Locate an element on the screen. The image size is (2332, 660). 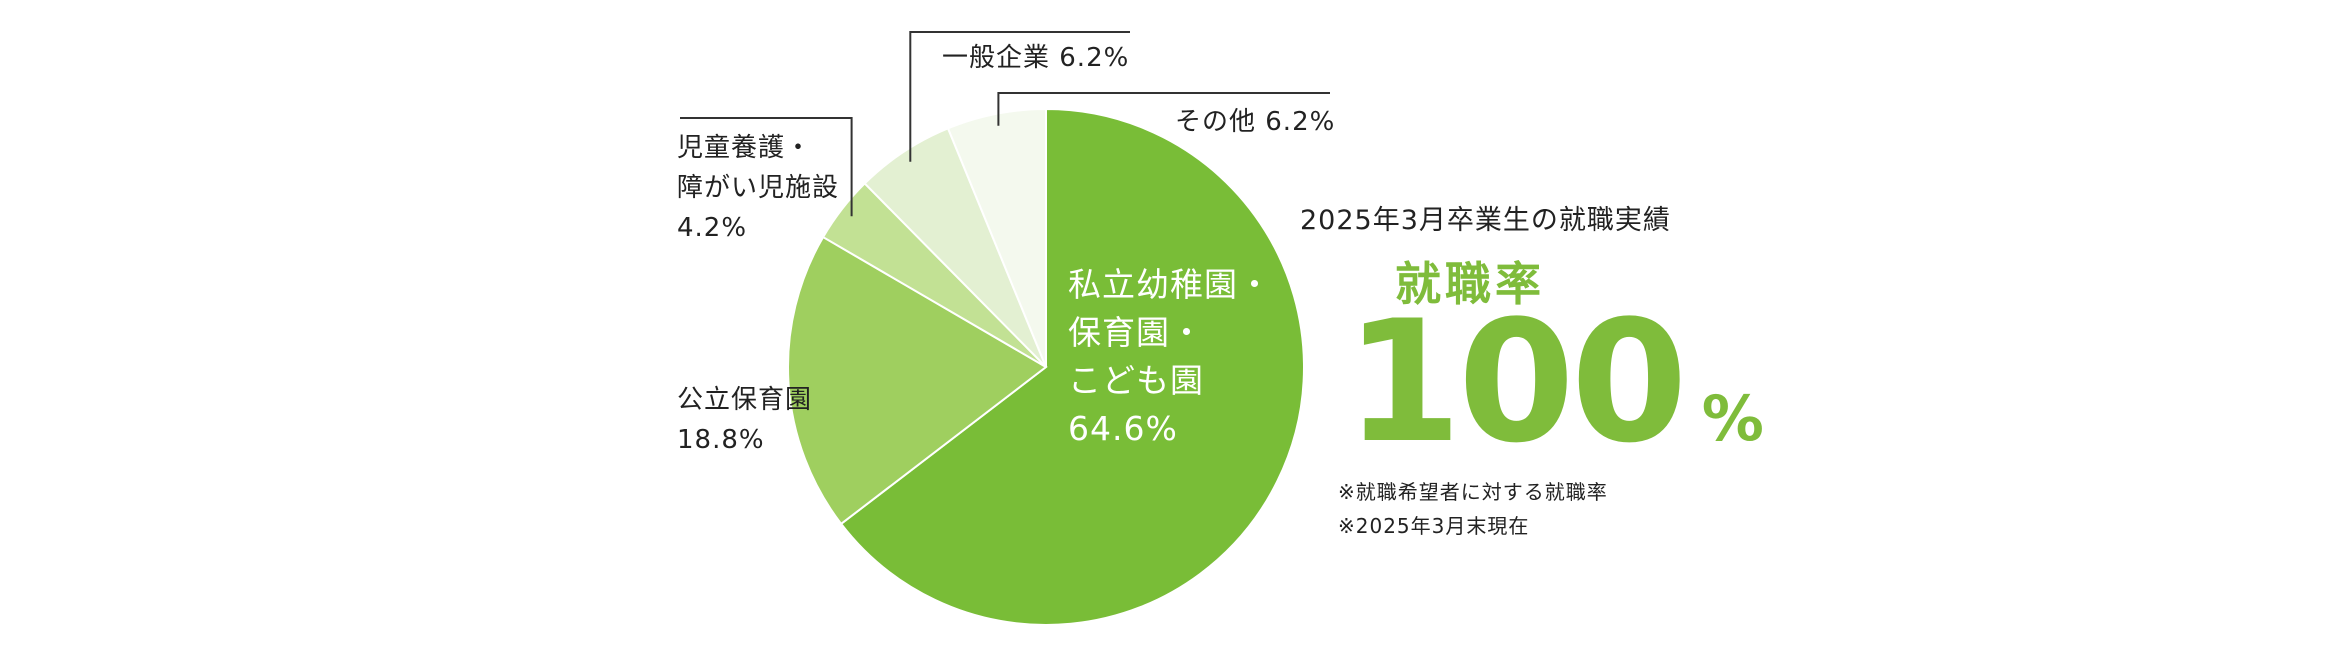
slice-label-line: 4.2% is located at coordinates (712, 228).